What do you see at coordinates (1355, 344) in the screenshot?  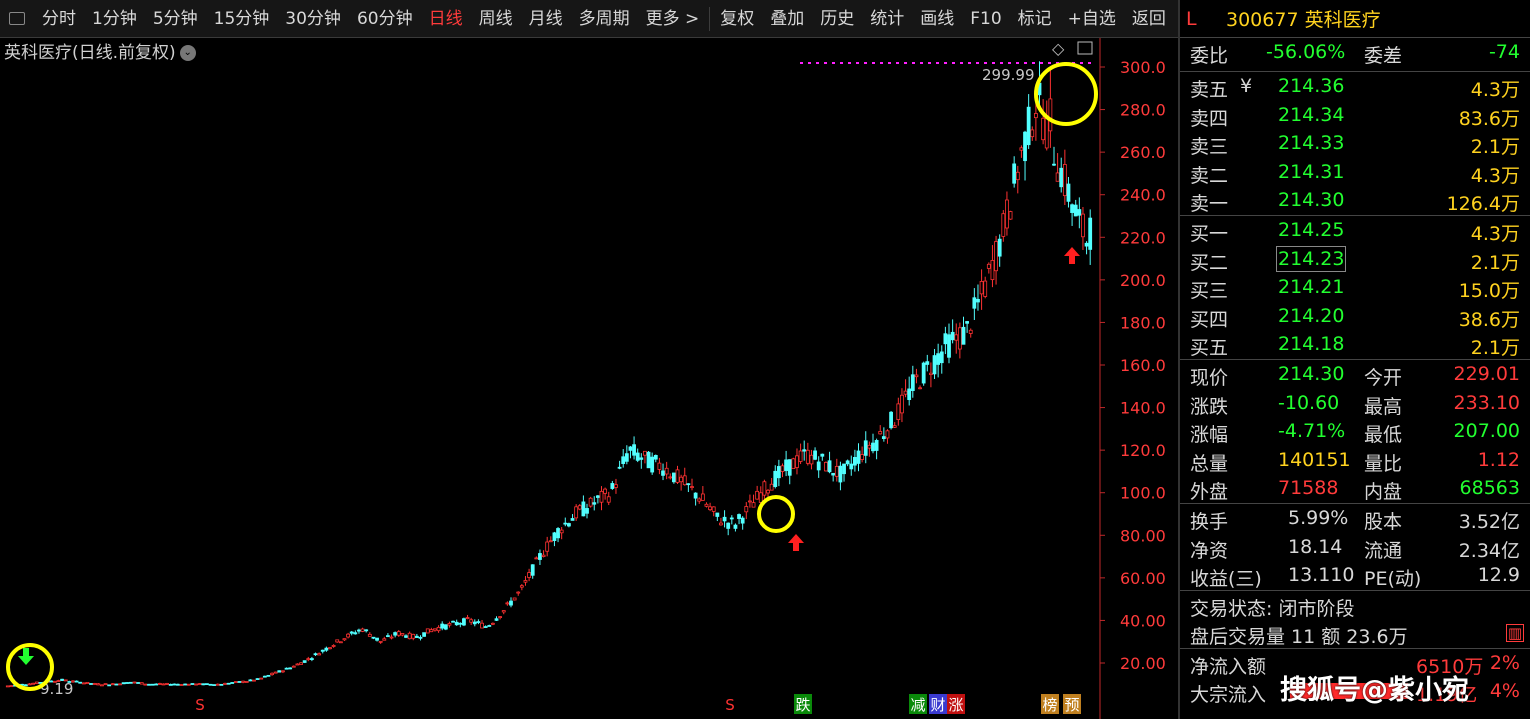 I see `bid-row: 买五 214.18 2.1万` at bounding box center [1355, 344].